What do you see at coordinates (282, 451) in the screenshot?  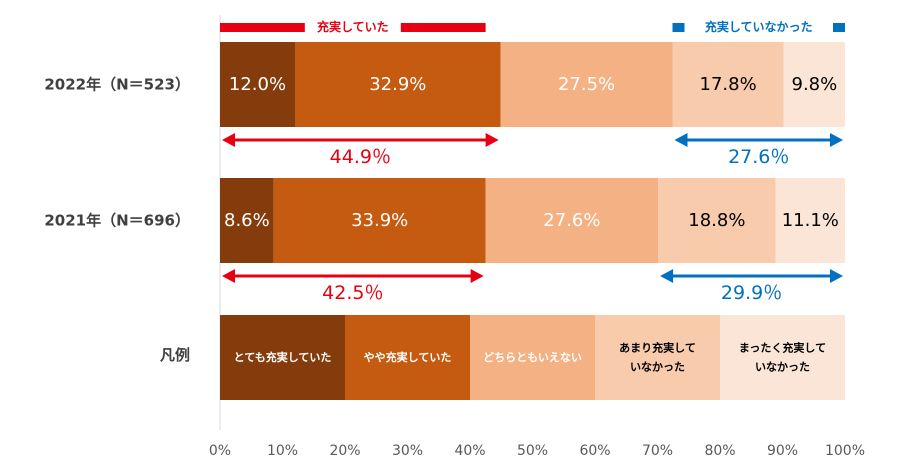 I see `x-tick-label: 10%` at bounding box center [282, 451].